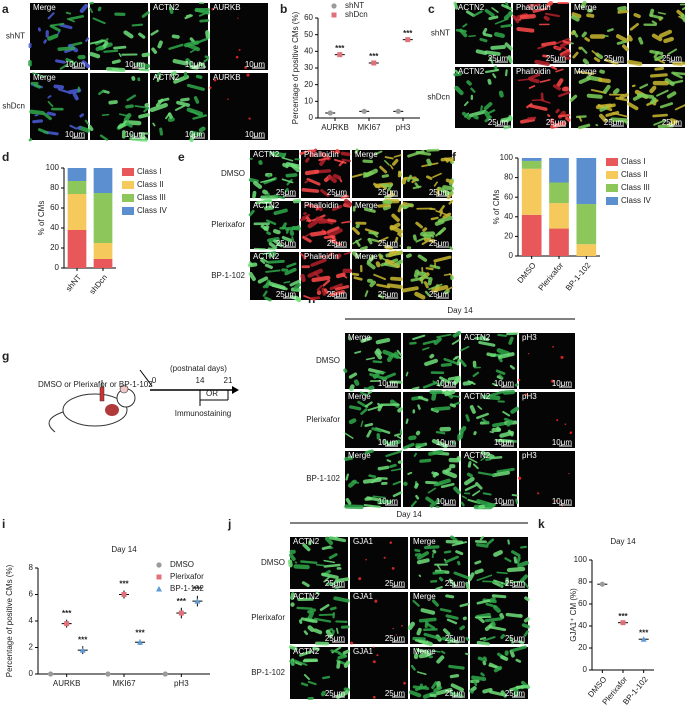 The width and height of the screenshot is (685, 706). What do you see at coordinates (612, 175) in the screenshot?
I see `legend-swatch` at bounding box center [612, 175].